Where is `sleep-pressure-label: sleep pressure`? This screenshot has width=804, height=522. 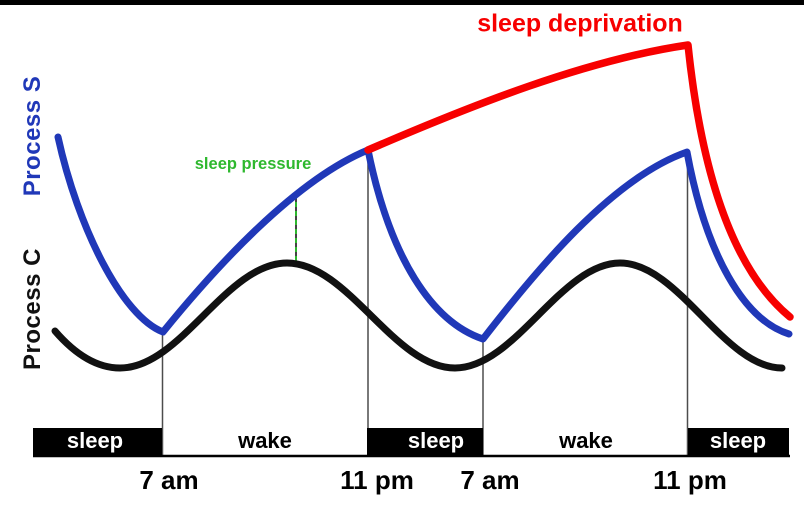 sleep-pressure-label: sleep pressure is located at coordinates (253, 163).